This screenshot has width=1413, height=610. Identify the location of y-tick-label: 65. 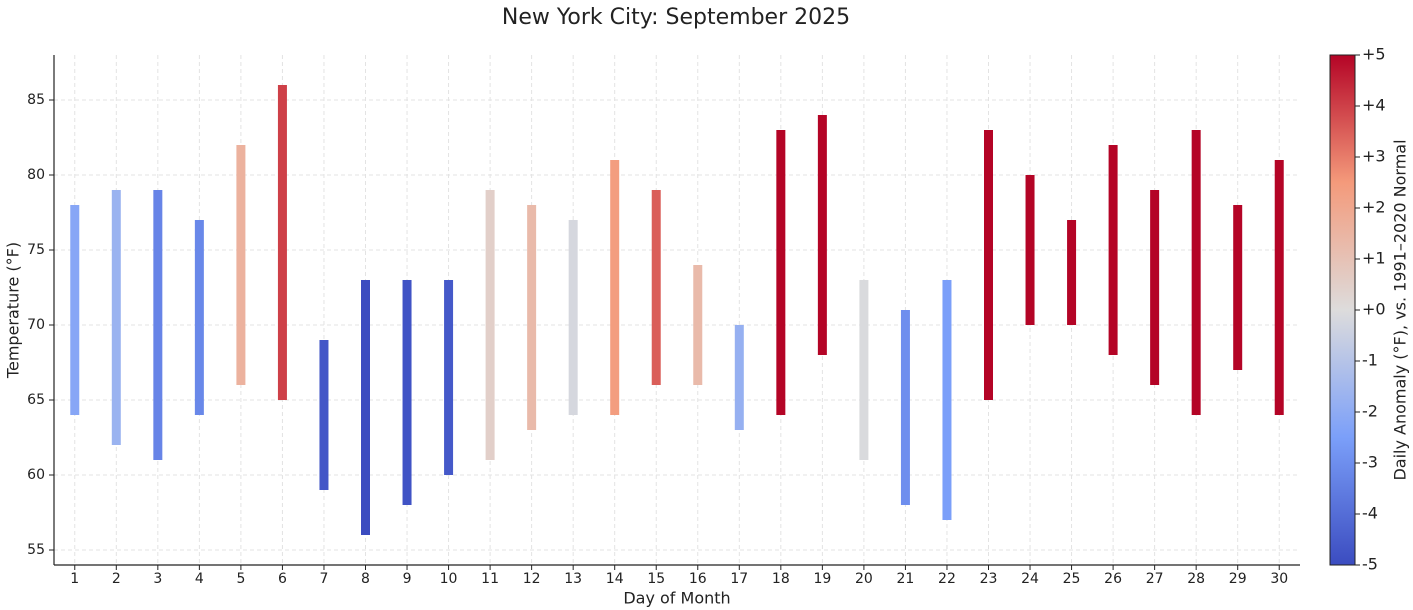
(36, 400).